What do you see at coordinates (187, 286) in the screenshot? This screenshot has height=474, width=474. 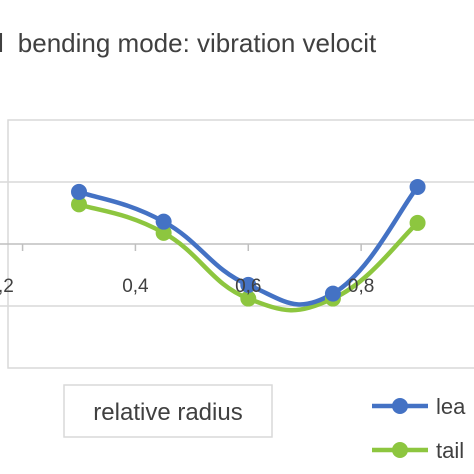 I see `x-axis-tick-labels: ,2 0,4 0,6 0,8` at bounding box center [187, 286].